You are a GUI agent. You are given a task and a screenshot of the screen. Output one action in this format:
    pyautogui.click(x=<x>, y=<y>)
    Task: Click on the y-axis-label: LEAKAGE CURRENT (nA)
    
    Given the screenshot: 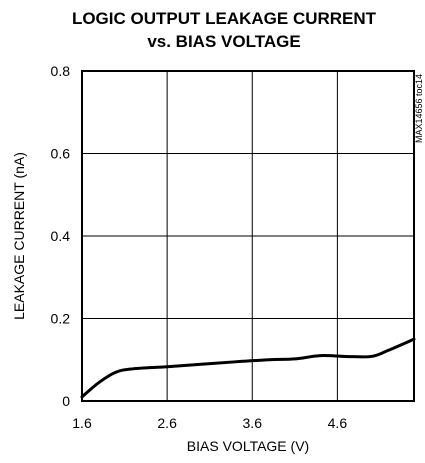 What is the action you would take?
    pyautogui.click(x=19, y=236)
    